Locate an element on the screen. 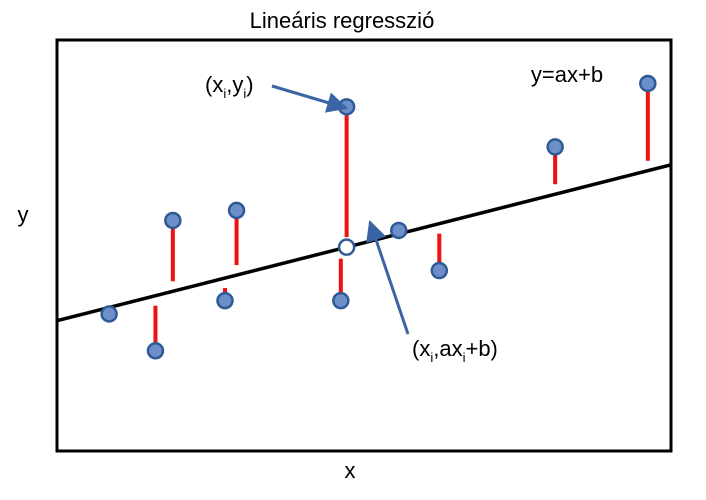 Image resolution: width=706 pixels, height=500 pixels. observed-arrow is located at coordinates (310, 98).